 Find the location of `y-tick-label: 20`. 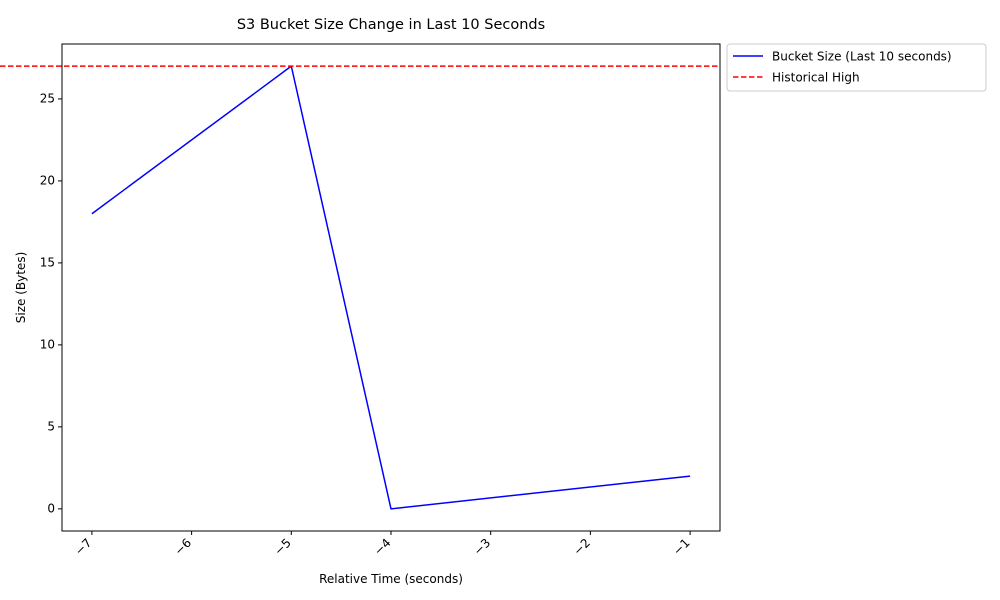

y-tick-label: 20 is located at coordinates (47, 180).